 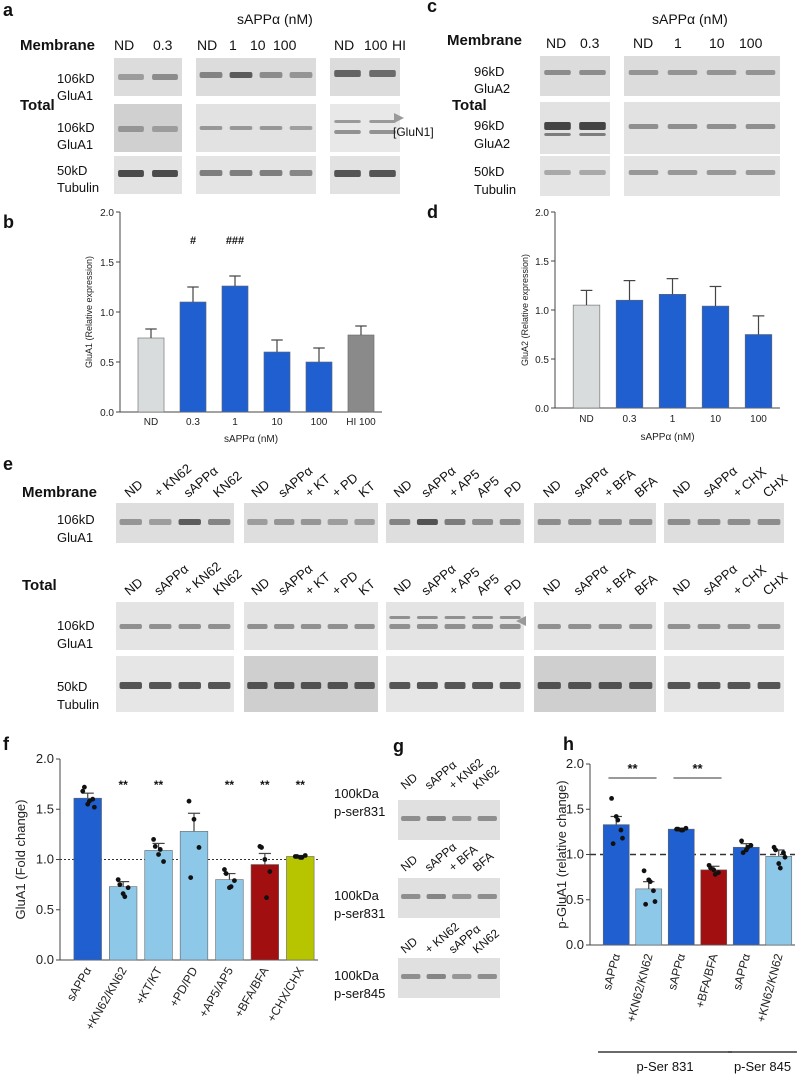 I want to click on y-tick-label: 0.0, so click(x=107, y=413).